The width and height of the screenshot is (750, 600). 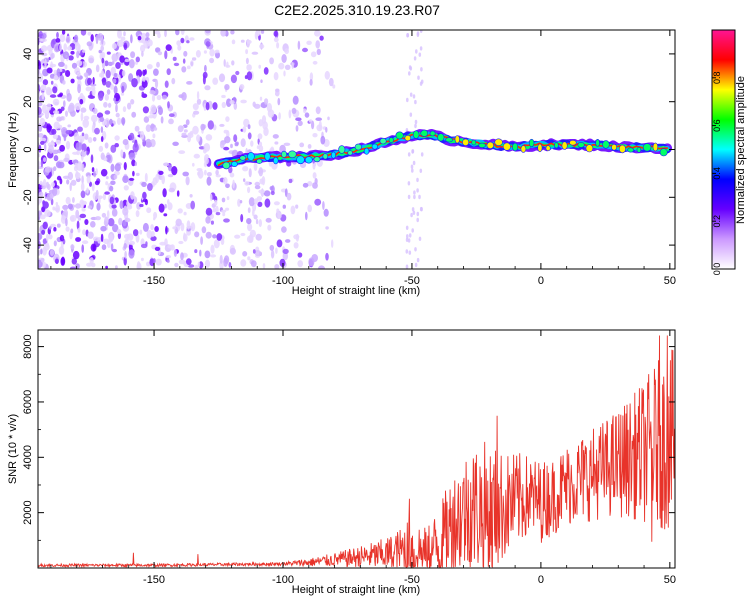 What do you see at coordinates (28, 197) in the screenshot?
I see `spectrogram-y-tick-label: -20` at bounding box center [28, 197].